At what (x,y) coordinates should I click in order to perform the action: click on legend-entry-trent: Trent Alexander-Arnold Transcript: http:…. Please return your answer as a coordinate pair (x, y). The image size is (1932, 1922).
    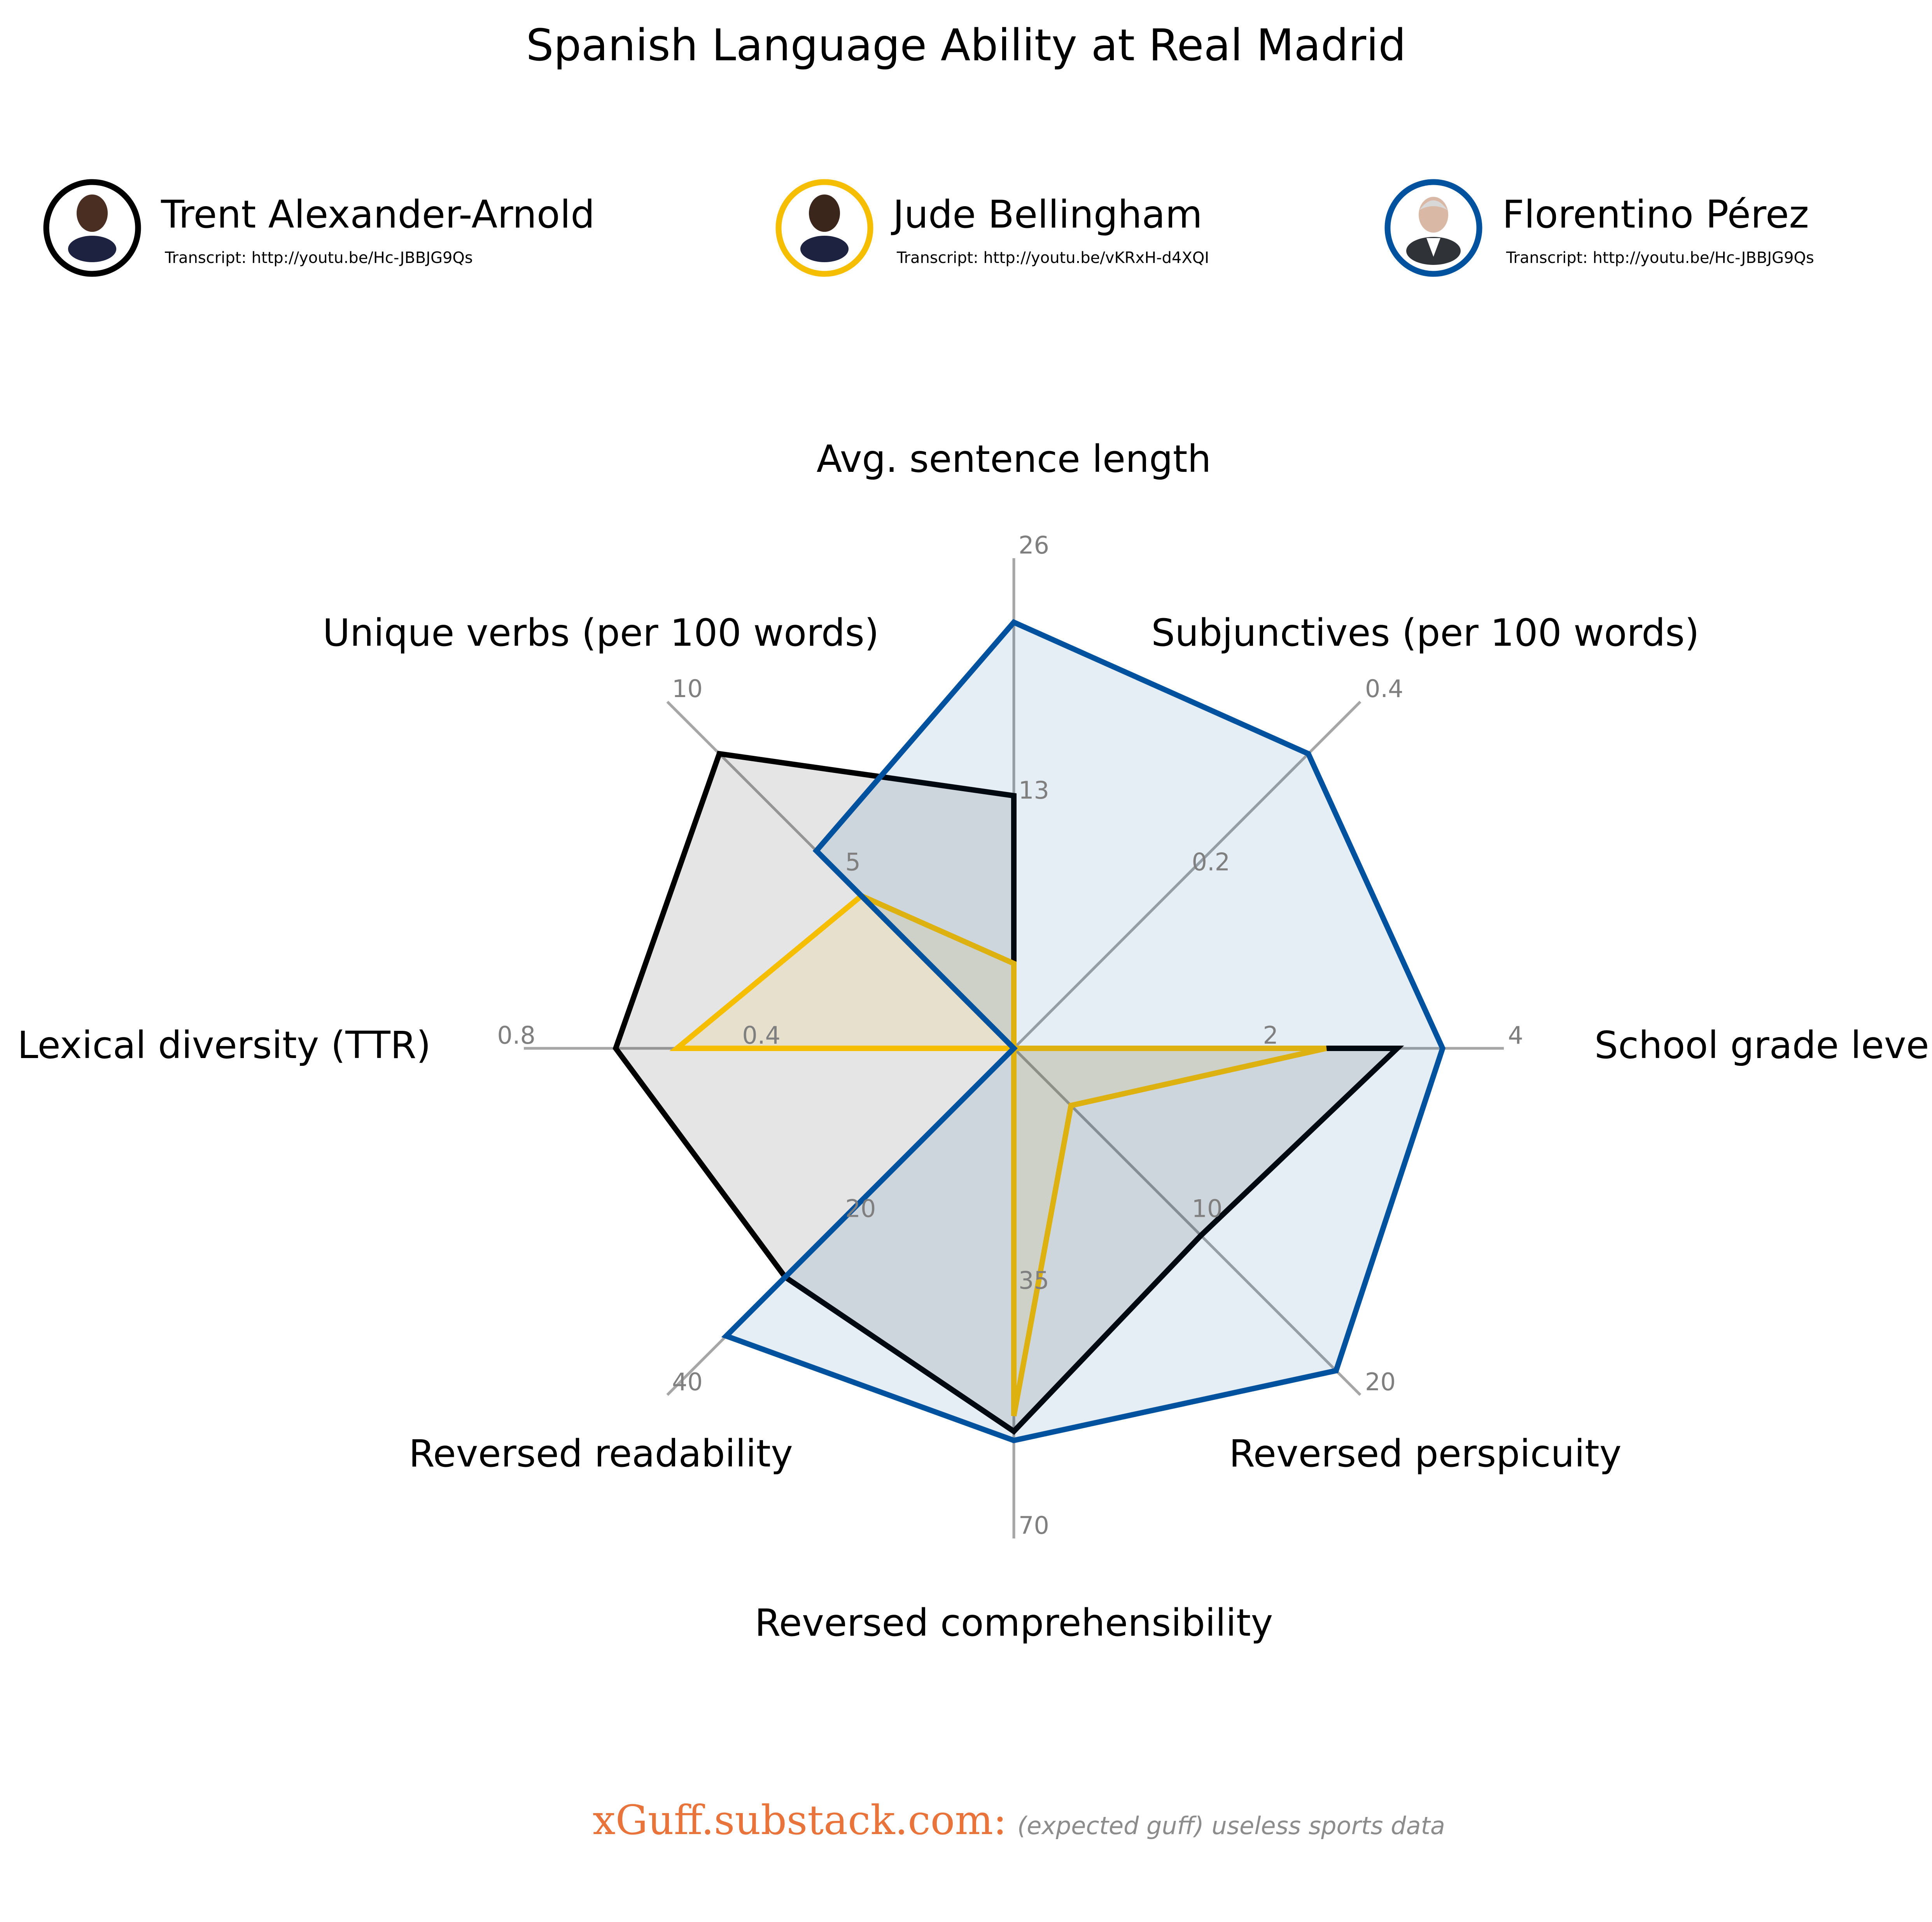
    Looking at the image, I should click on (319, 228).